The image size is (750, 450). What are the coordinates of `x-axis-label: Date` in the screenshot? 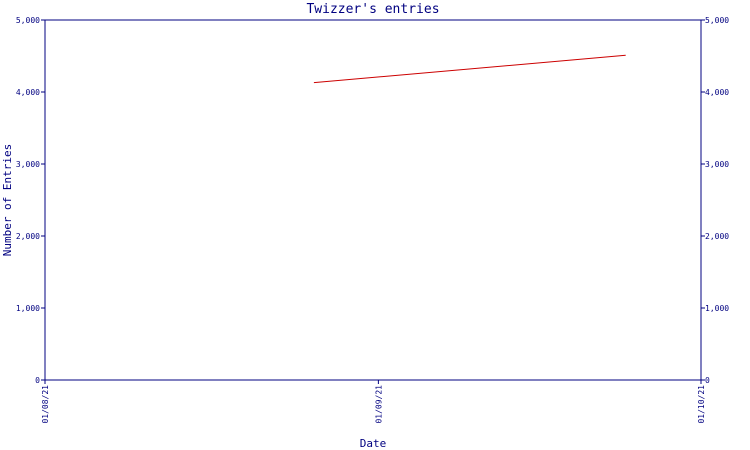 It's located at (373, 443).